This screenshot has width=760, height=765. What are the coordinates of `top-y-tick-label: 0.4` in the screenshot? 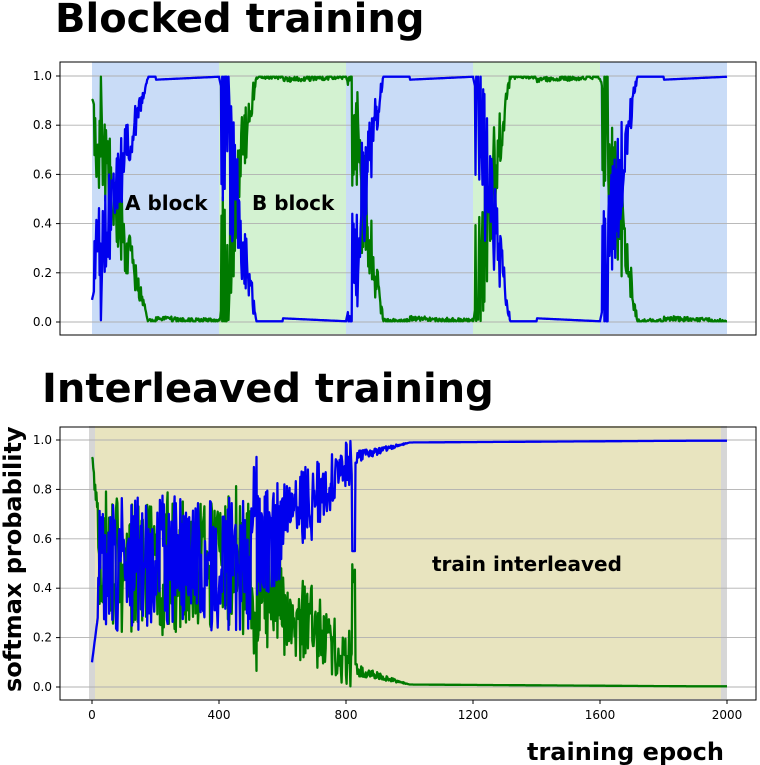 It's located at (42, 224).